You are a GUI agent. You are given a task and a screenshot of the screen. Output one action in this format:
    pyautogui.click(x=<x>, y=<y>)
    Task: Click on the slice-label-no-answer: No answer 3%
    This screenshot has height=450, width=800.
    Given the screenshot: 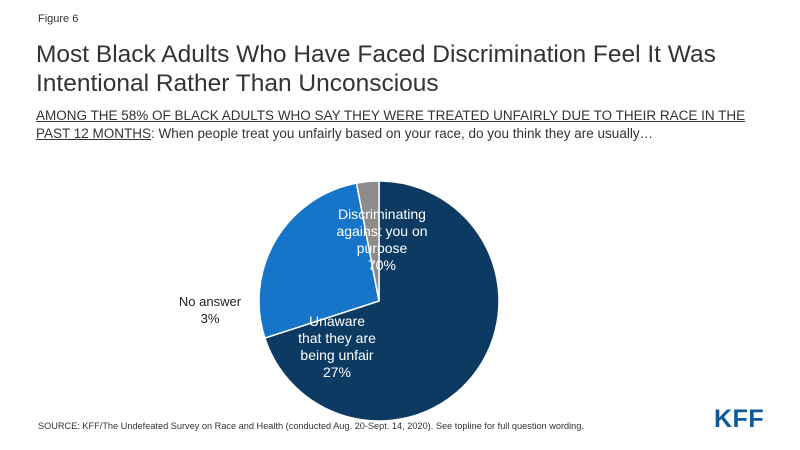 What is the action you would take?
    pyautogui.click(x=210, y=310)
    